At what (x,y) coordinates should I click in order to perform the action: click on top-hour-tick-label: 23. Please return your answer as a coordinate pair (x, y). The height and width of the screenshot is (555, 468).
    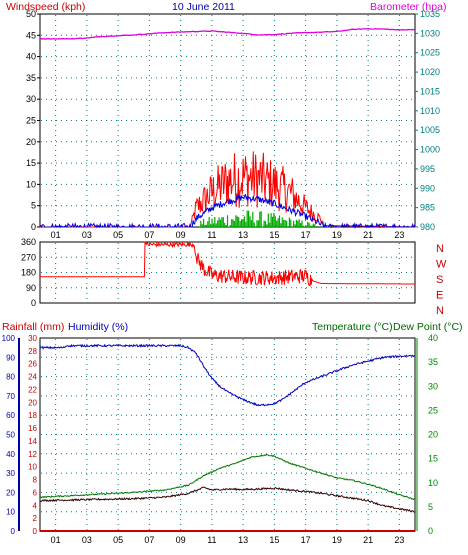
    Looking at the image, I should click on (399, 235).